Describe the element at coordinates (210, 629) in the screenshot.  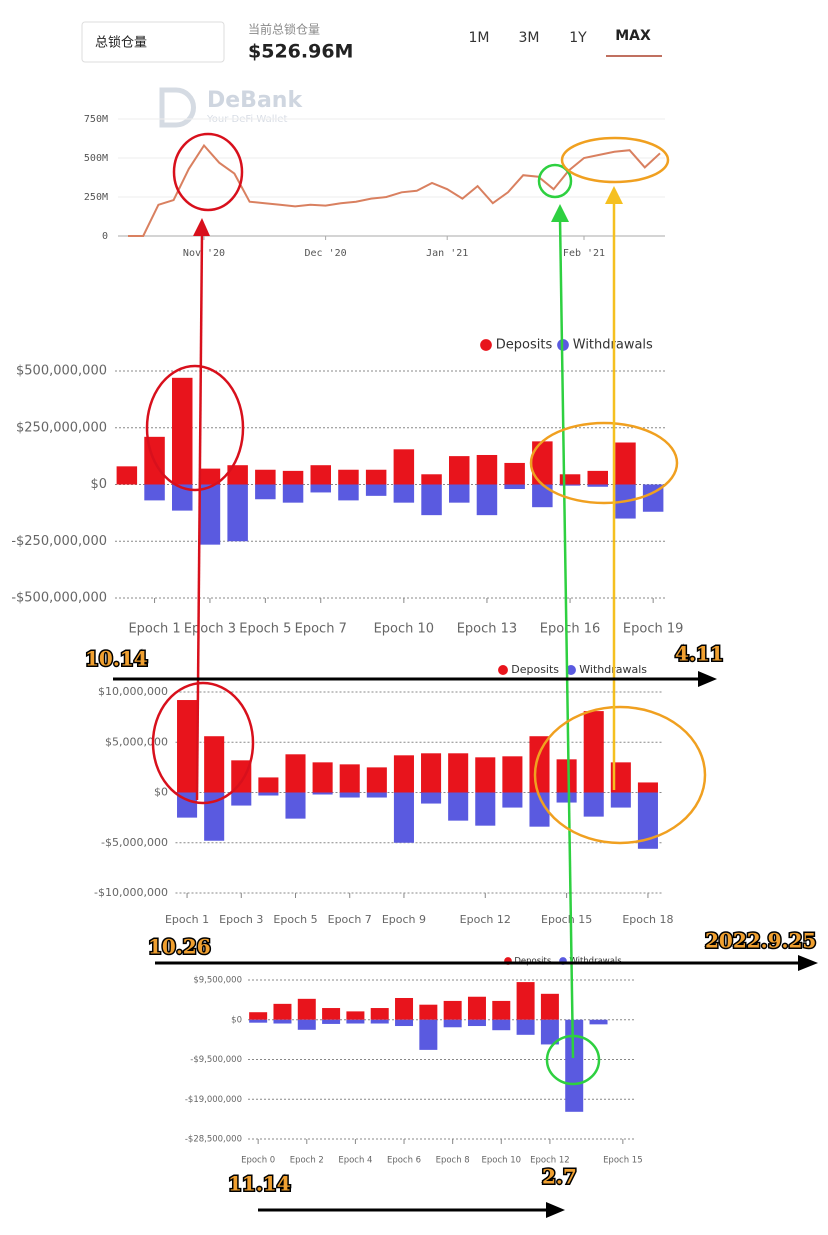
I see `x-tick-label: Epoch 3` at that location.